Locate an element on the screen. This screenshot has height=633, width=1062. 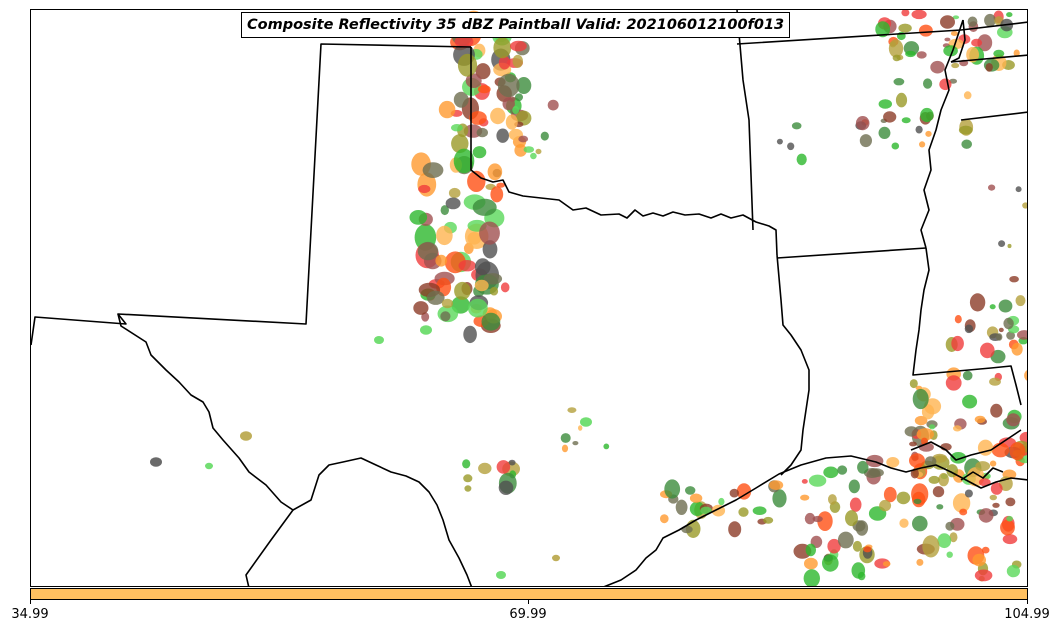
mexico-boundary is located at coordinates (269, 547).